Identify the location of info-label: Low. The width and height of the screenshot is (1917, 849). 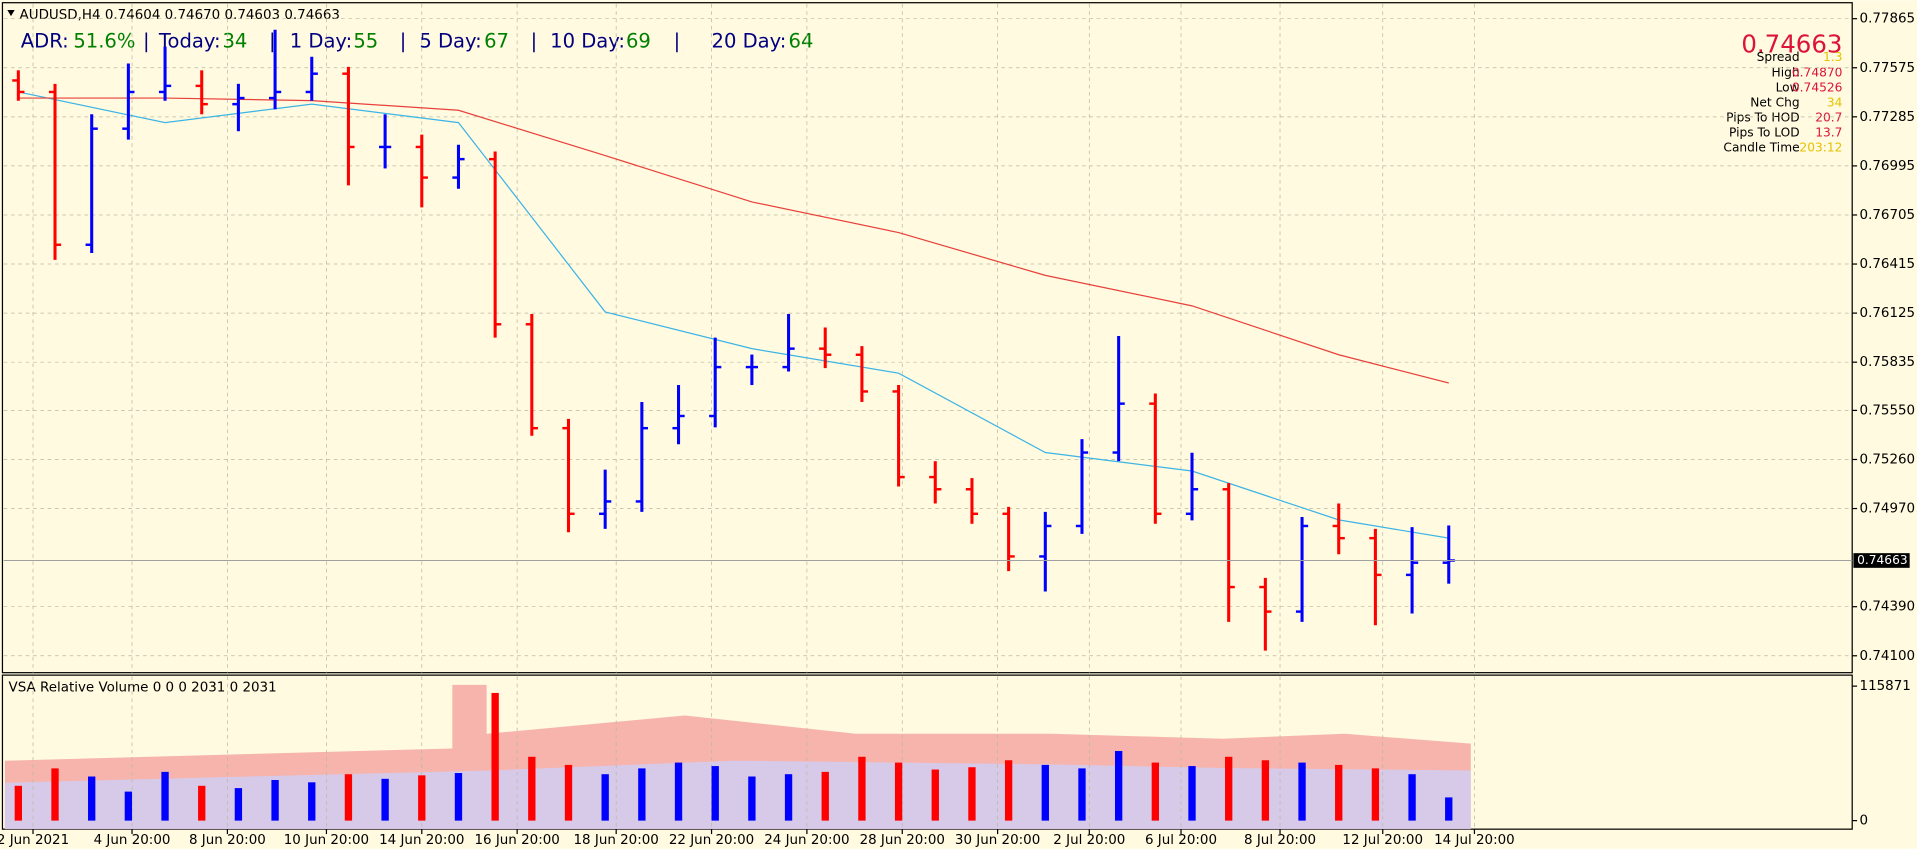
(1788, 87).